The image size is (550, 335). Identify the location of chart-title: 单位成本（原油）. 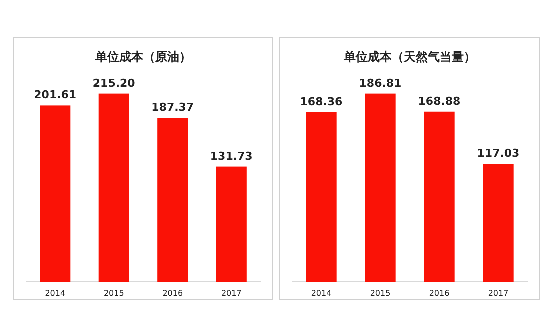
(143, 57).